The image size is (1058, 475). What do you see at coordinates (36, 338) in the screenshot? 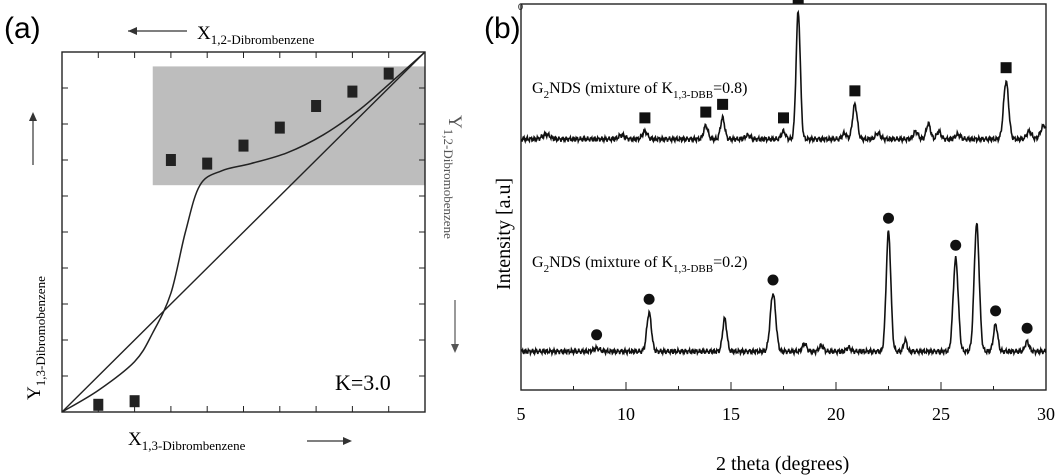
I see `panel-a-left-label: Y1,3-Dibromobenzene` at bounding box center [36, 338].